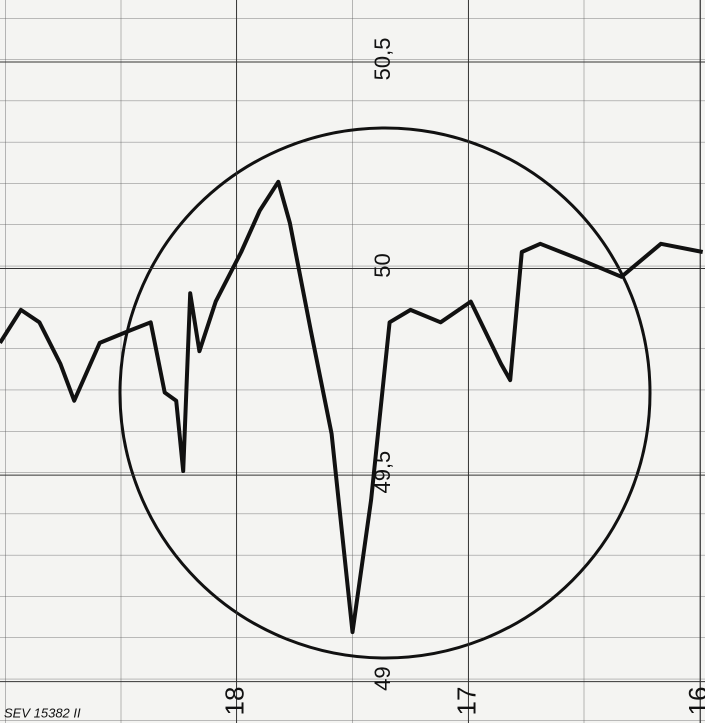 The height and width of the screenshot is (723, 705). Describe the element at coordinates (382, 59) in the screenshot. I see `y-tick-label: 50,5` at that location.